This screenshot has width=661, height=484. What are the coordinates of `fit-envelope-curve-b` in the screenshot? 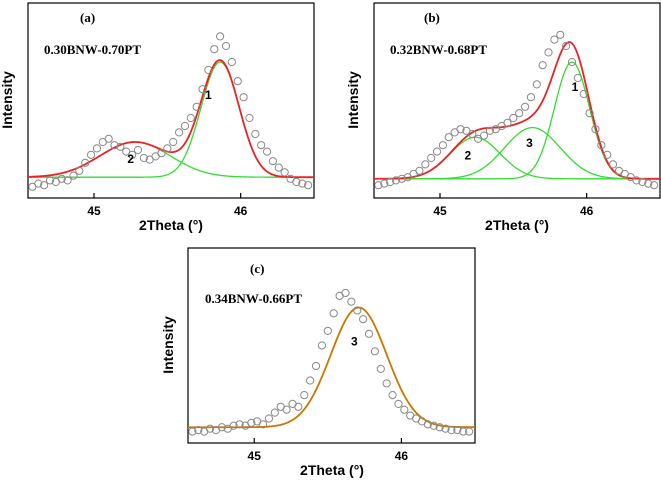 It's located at (517, 110).